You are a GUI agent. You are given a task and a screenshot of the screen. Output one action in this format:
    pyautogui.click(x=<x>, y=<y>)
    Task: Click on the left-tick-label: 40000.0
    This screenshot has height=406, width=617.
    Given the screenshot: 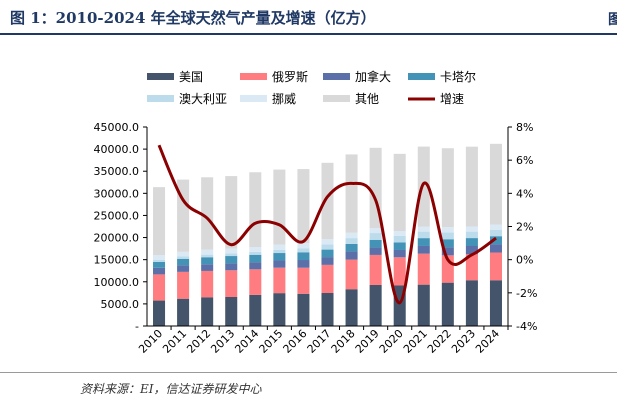 What is the action you would take?
    pyautogui.click(x=117, y=149)
    